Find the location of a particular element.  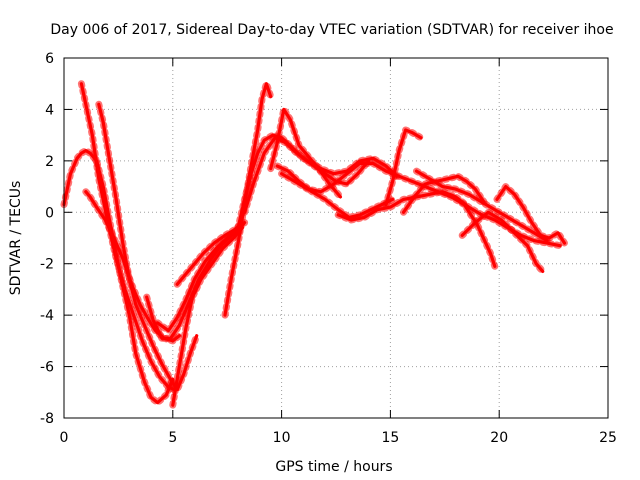

y-tick-label: 2 is located at coordinates (49, 162).